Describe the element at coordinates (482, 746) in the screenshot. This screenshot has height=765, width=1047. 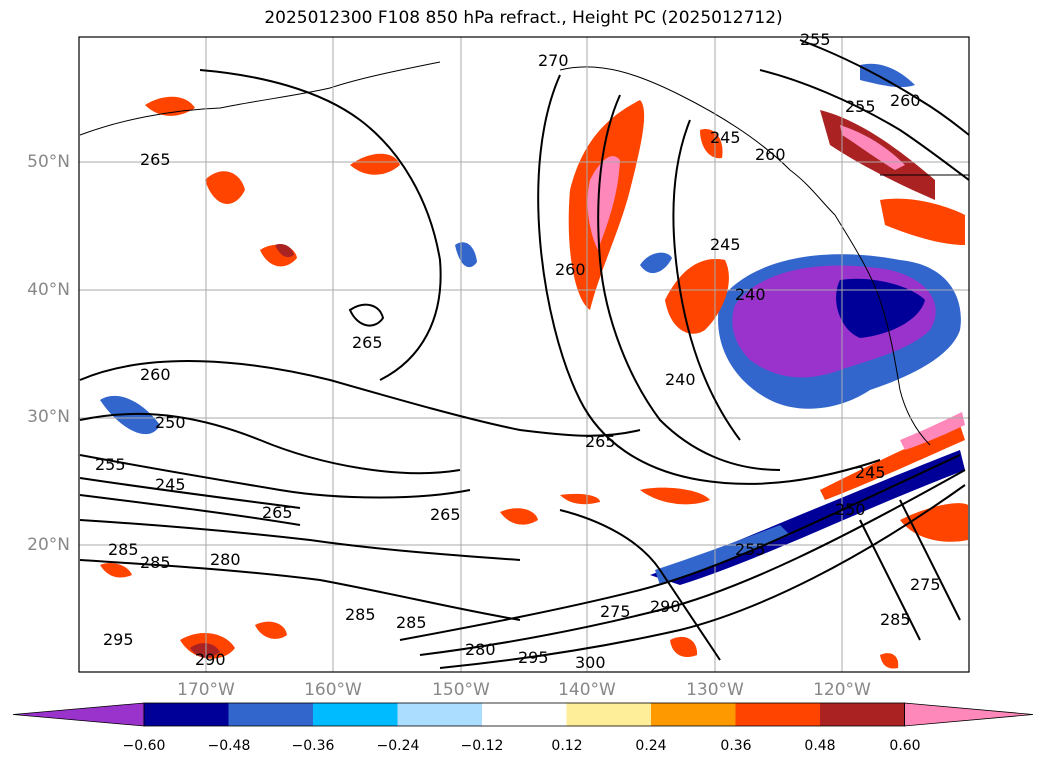
I see `colorbar-tick: −0.12` at that location.